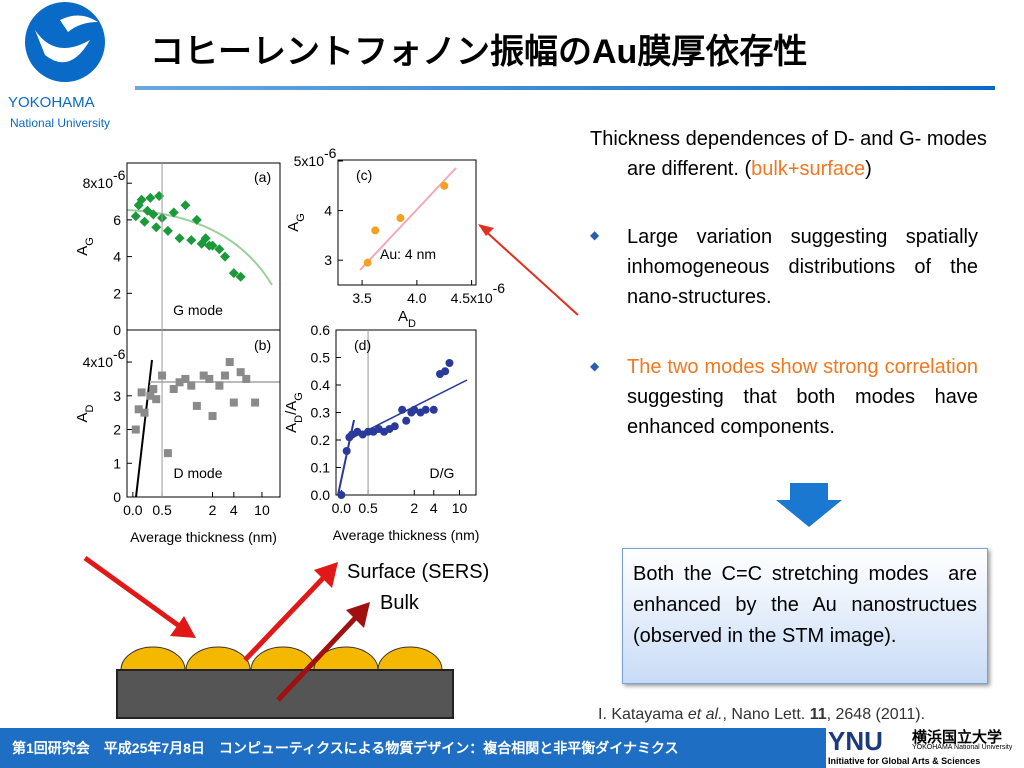  I want to click on bulk-arrow, so click(319, 656).